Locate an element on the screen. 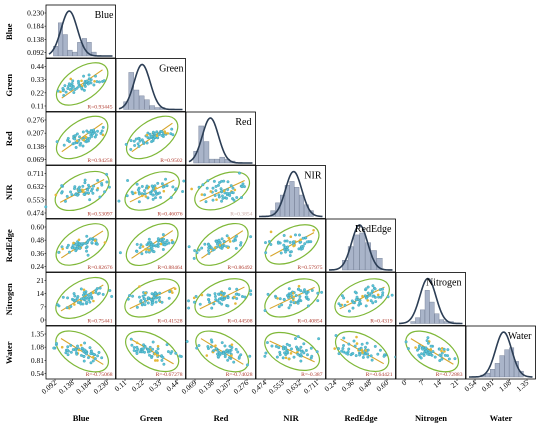 The width and height of the screenshot is (550, 427). histogram-bar is located at coordinates (201, 144).